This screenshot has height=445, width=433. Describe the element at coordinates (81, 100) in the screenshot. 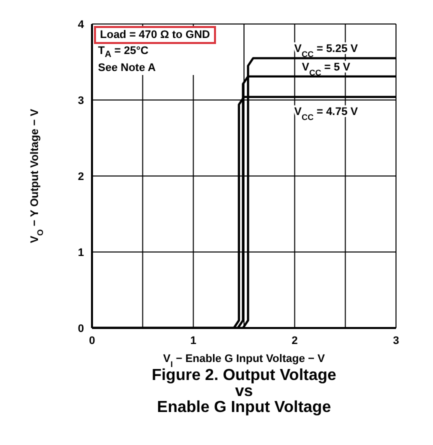

I see `y-tick-label: 3` at that location.